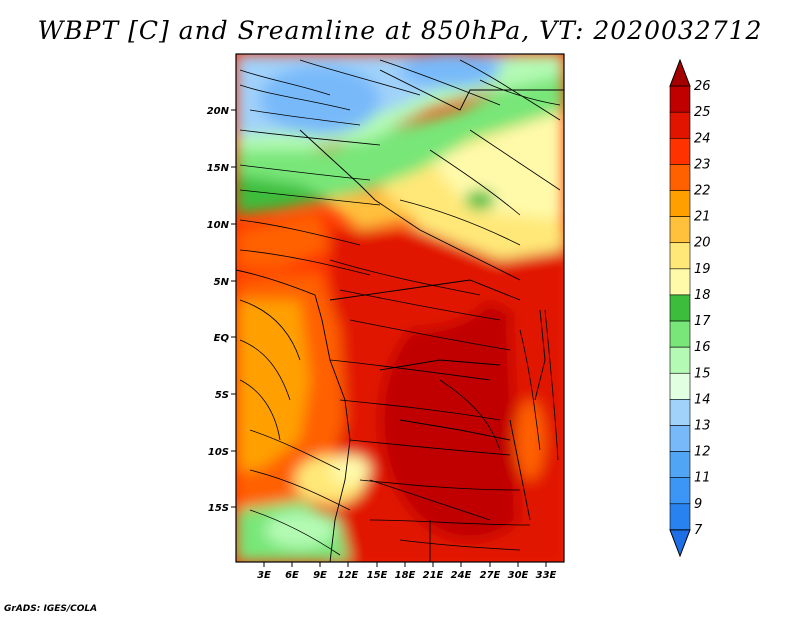  What do you see at coordinates (377, 575) in the screenshot?
I see `lon-label: 15E` at bounding box center [377, 575].